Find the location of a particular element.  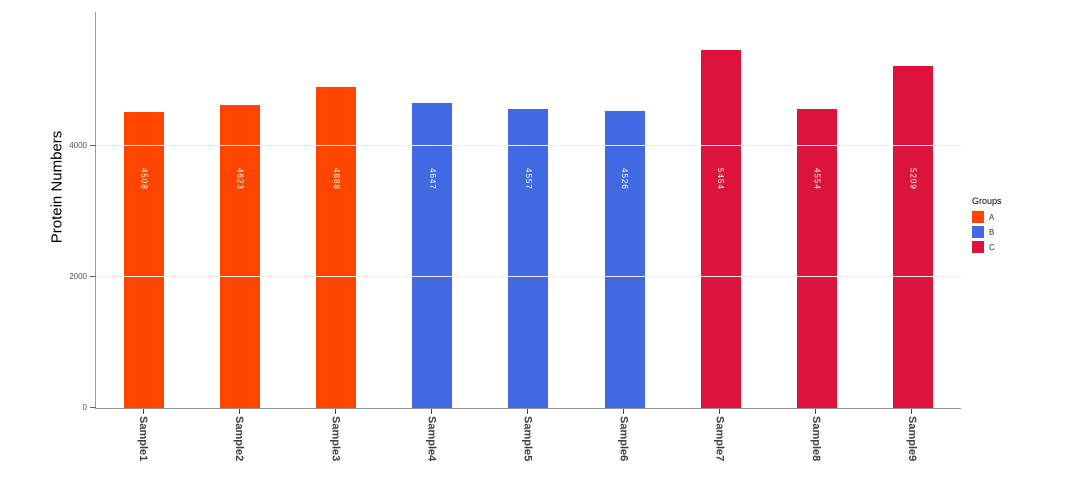

x-axis-label: Sample8 is located at coordinates (815, 439).